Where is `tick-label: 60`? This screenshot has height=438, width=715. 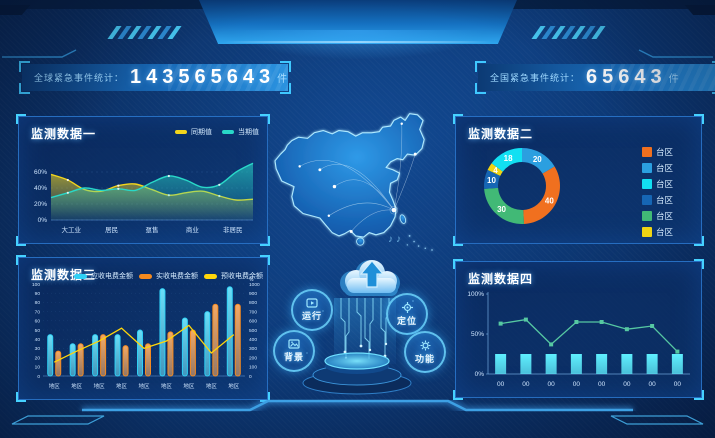
tick-label: 60 is located at coordinates (38, 322).